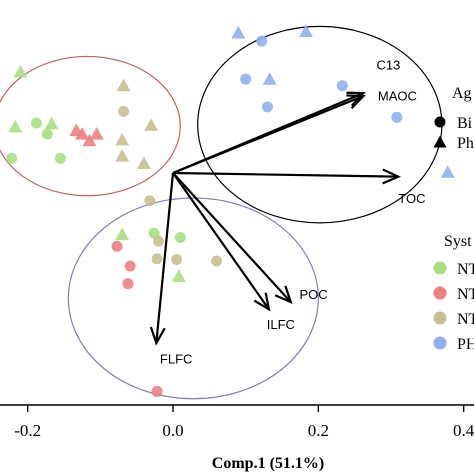 The width and height of the screenshot is (474, 474). Describe the element at coordinates (453, 219) in the screenshot. I see `legend: Ag Bi Ph Syst NT NT NT PH` at that location.